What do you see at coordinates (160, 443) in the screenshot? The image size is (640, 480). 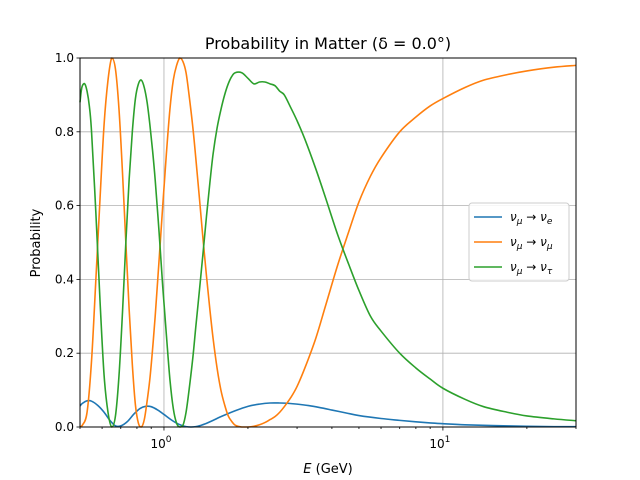 I see `x-tick-label: 10⁰` at bounding box center [160, 443].